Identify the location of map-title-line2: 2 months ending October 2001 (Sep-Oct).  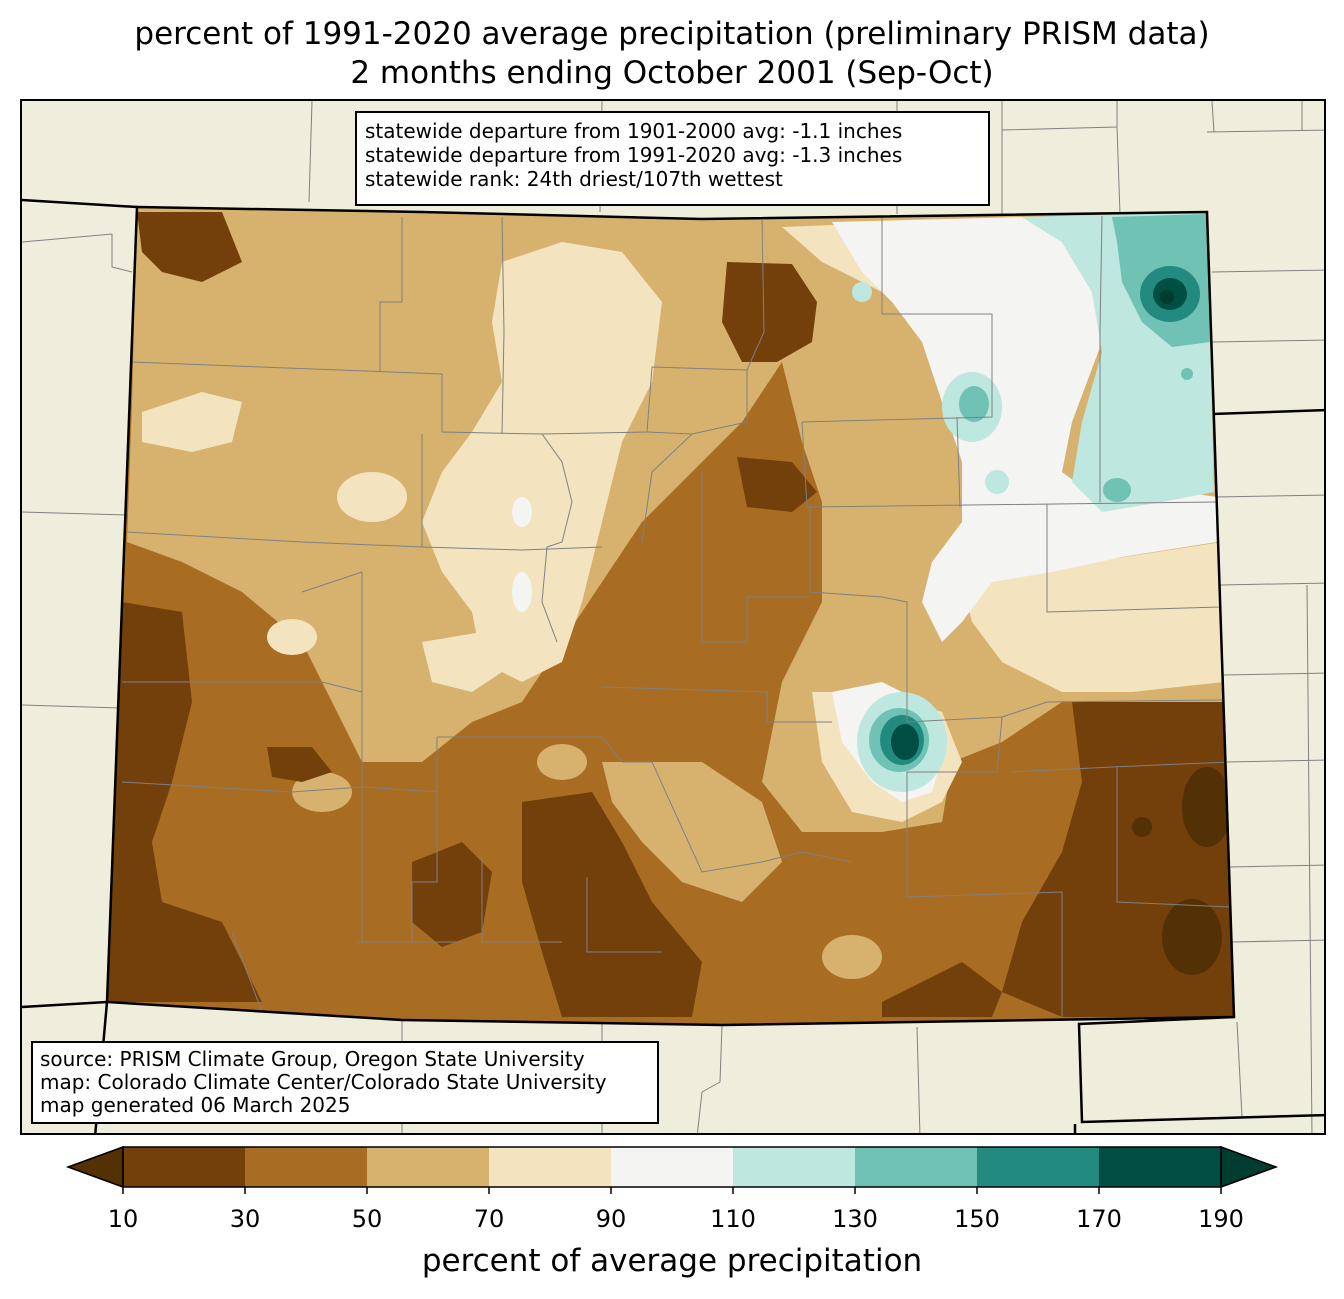
(672, 73).